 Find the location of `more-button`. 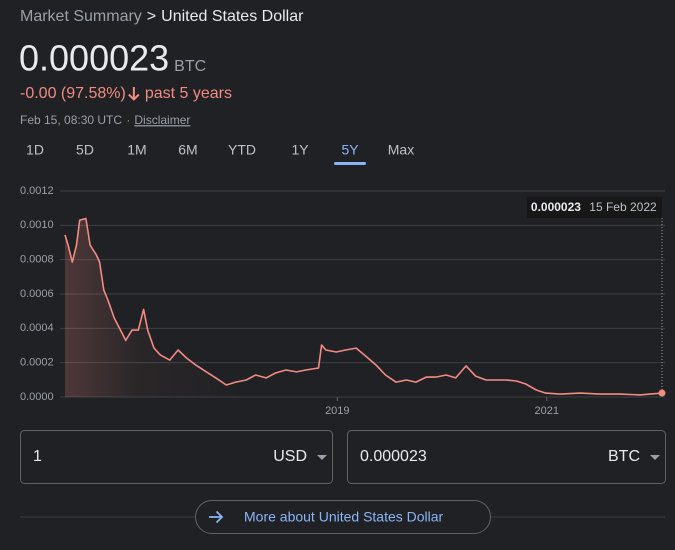

more-button is located at coordinates (343, 517).